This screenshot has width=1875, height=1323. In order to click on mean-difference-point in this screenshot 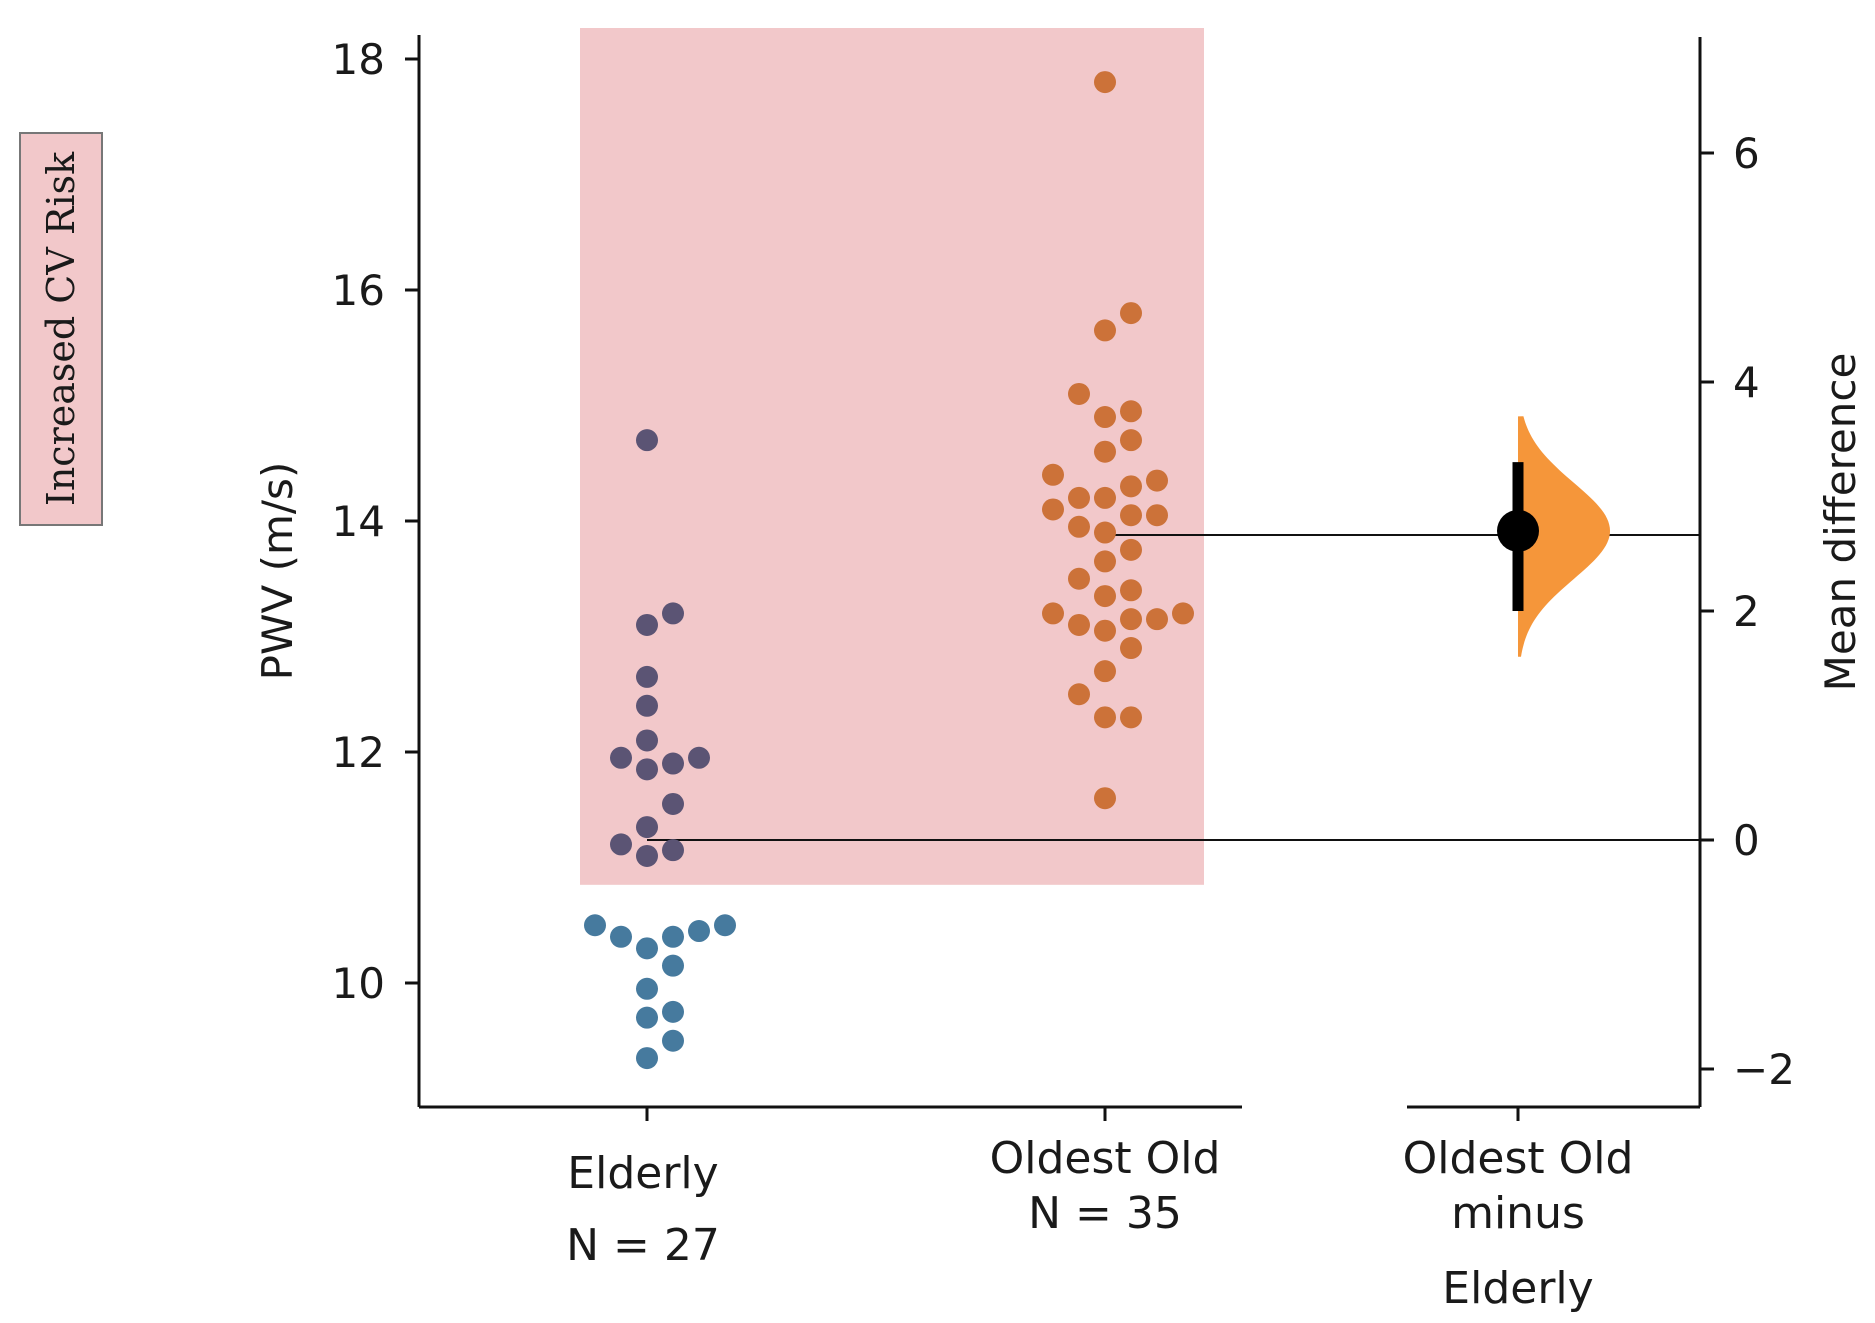, I will do `click(1518, 530)`.